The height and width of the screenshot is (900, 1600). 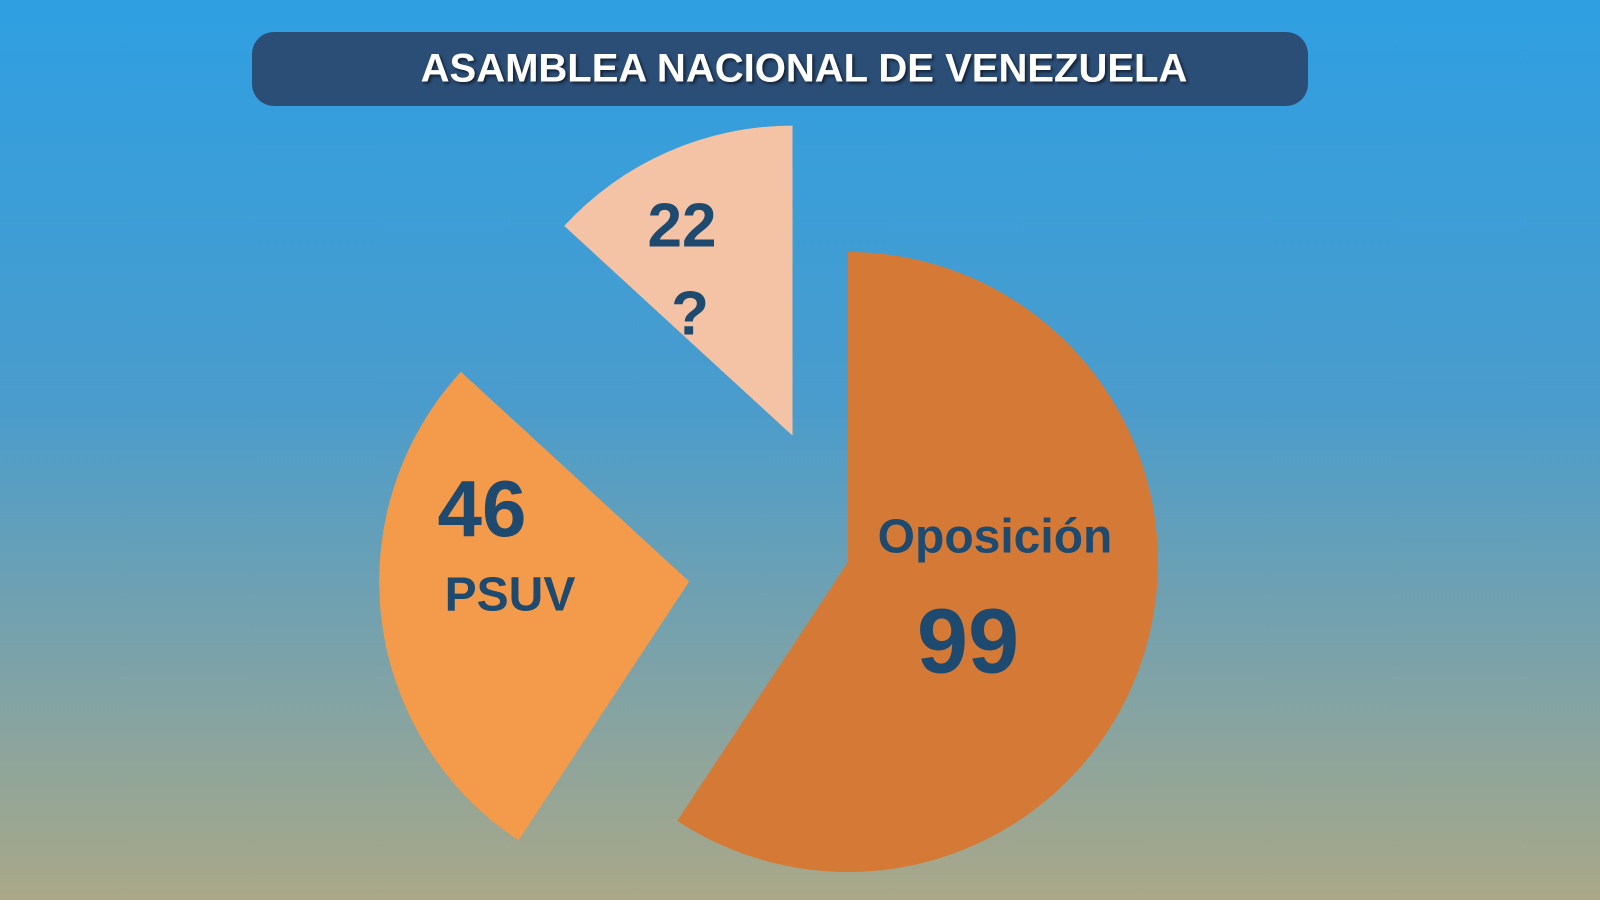 What do you see at coordinates (968, 641) in the screenshot?
I see `slice-value: 99` at bounding box center [968, 641].